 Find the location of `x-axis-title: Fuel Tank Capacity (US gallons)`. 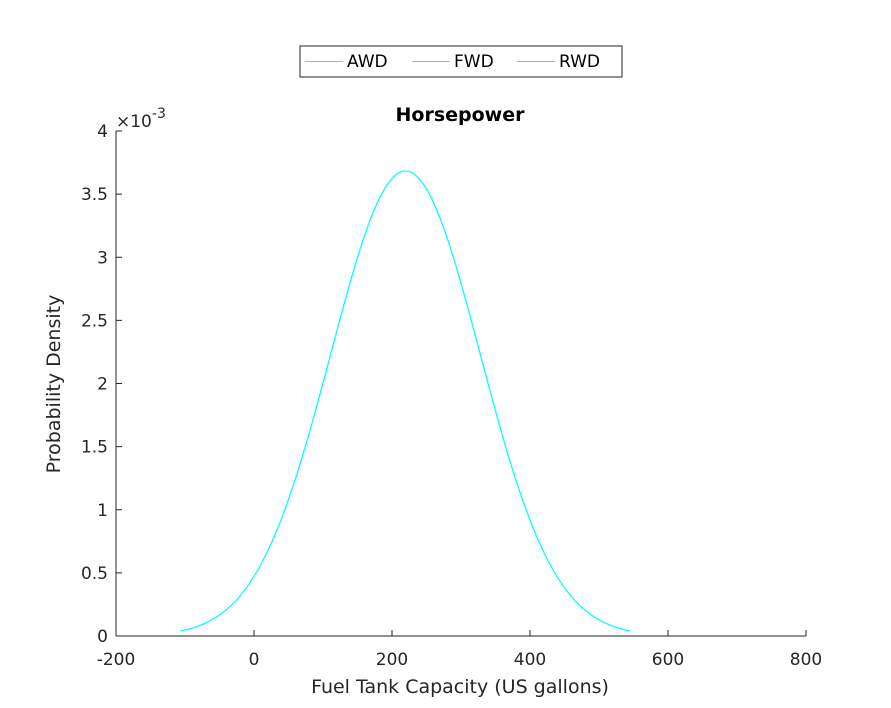

x-axis-title: Fuel Tank Capacity (US gallons) is located at coordinates (460, 687).